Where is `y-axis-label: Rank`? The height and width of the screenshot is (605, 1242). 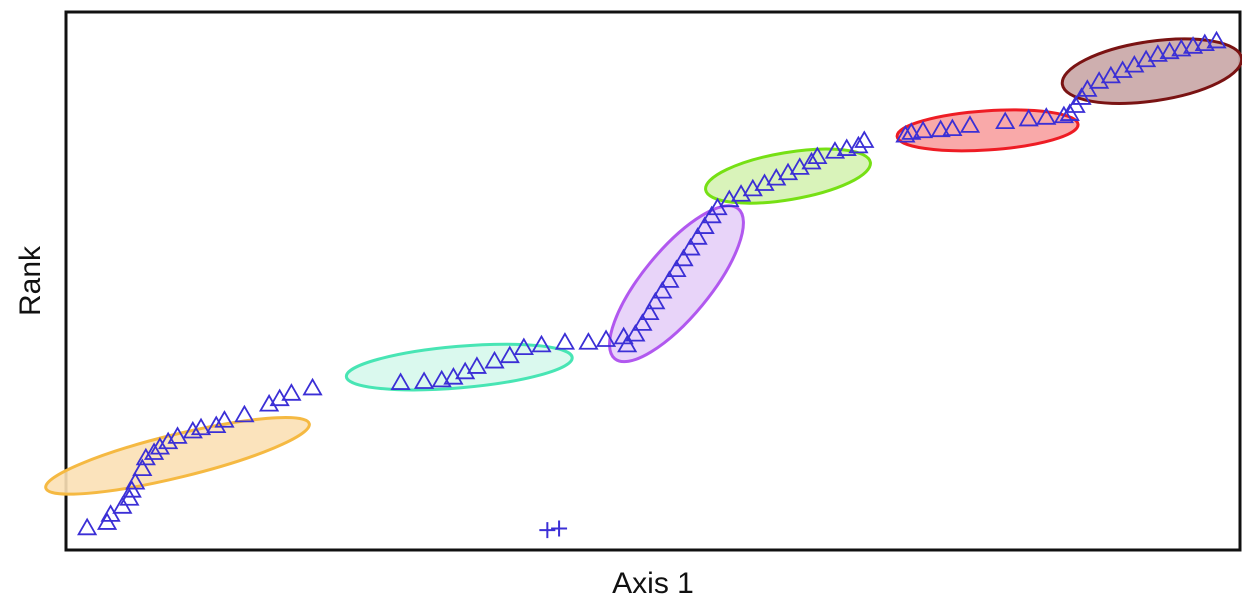 y-axis-label: Rank is located at coordinates (30, 280).